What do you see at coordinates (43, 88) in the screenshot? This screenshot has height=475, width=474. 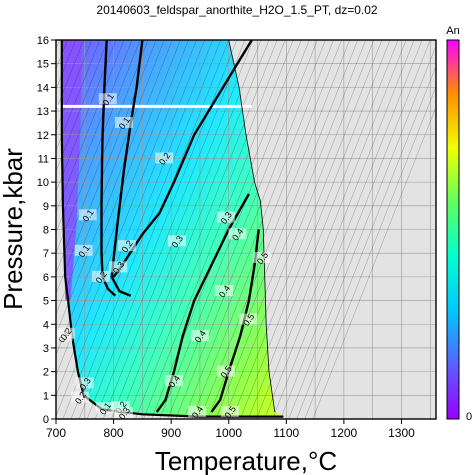 I see `y-tick-label: 14` at bounding box center [43, 88].